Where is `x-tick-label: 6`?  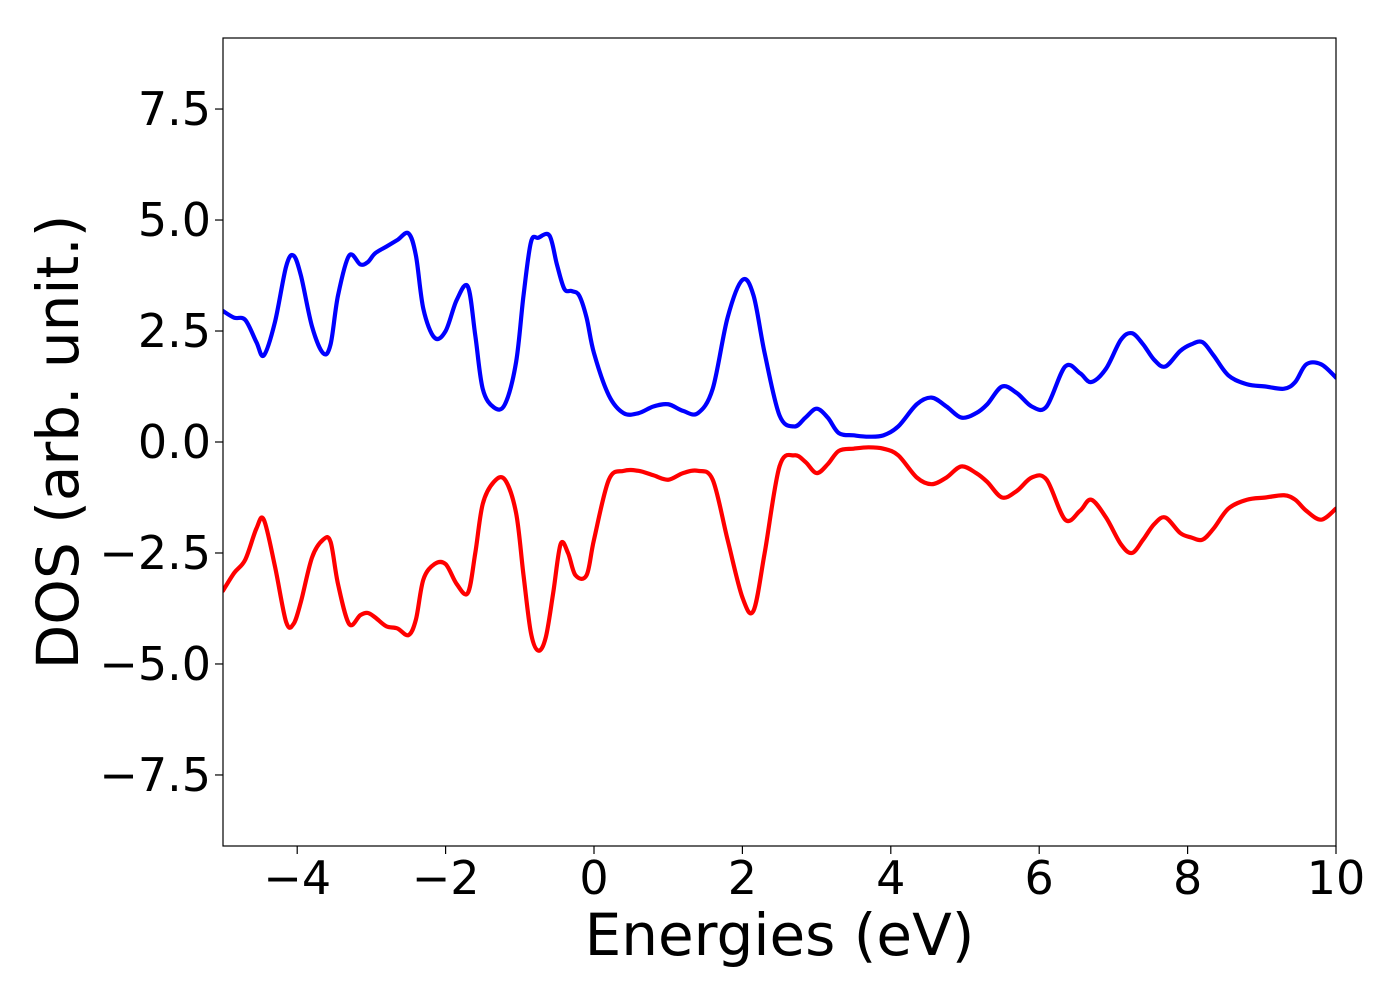
x-tick-label: 6 is located at coordinates (1039, 878).